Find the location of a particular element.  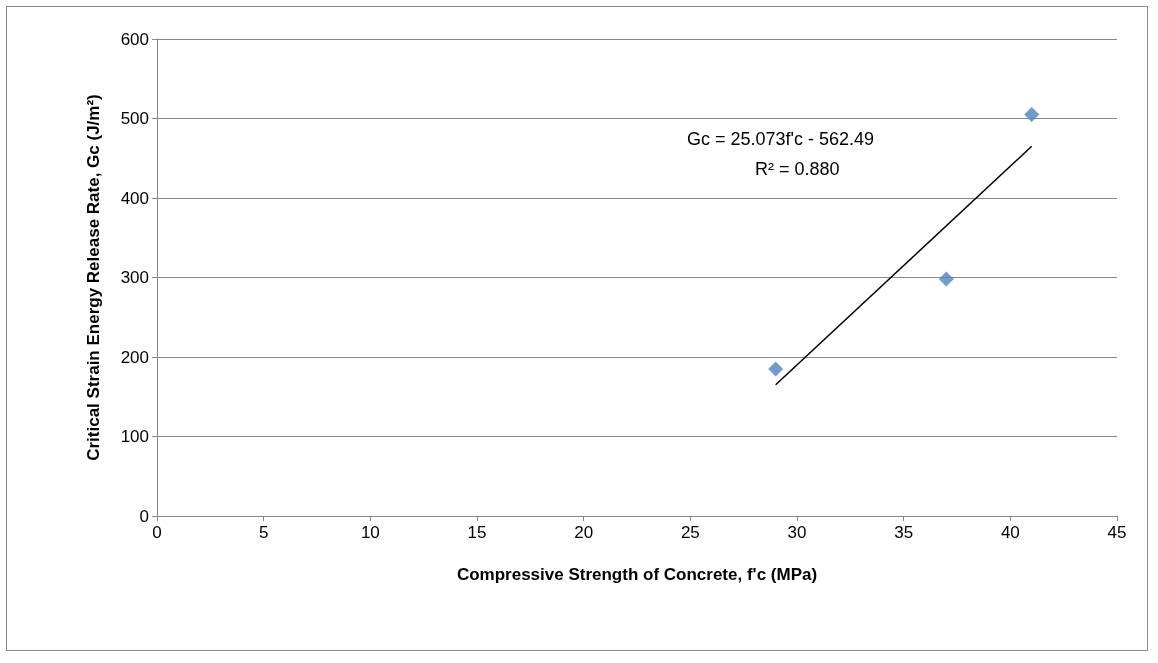

x-tick-label: 45 is located at coordinates (1117, 532).